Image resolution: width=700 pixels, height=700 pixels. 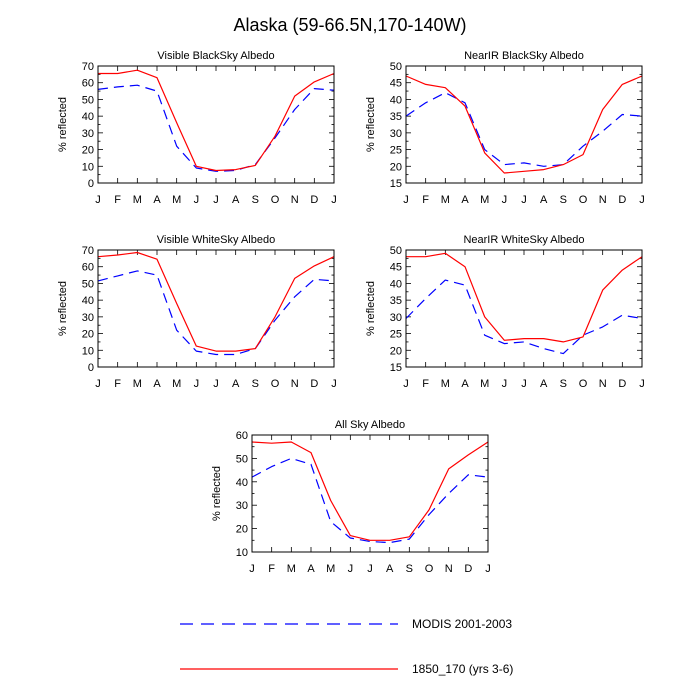 What do you see at coordinates (462, 624) in the screenshot?
I see `legend-label-modis: MODIS 2001-2003` at bounding box center [462, 624].